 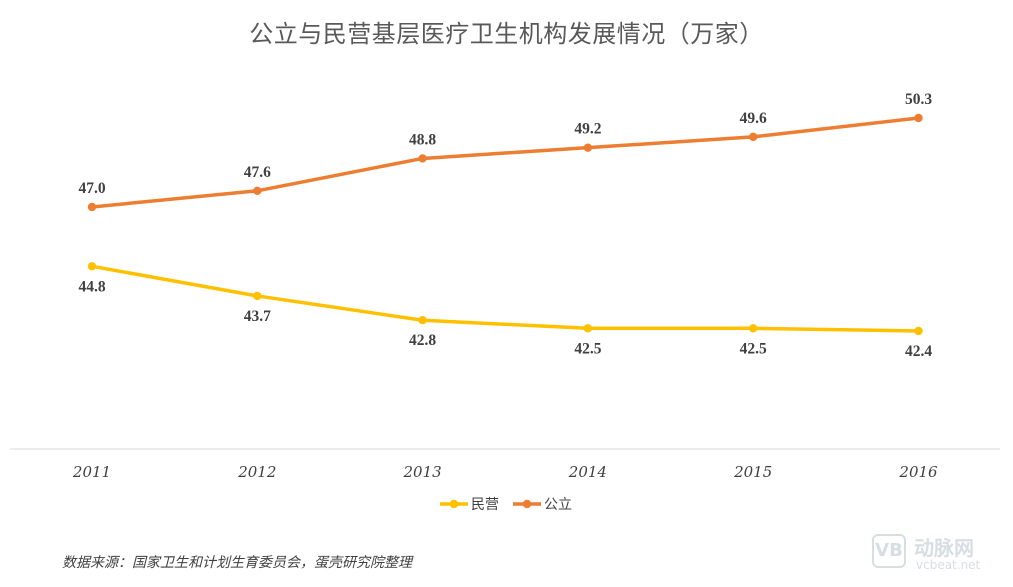 What do you see at coordinates (422, 139) in the screenshot?
I see `data-label-public: 48.8` at bounding box center [422, 139].